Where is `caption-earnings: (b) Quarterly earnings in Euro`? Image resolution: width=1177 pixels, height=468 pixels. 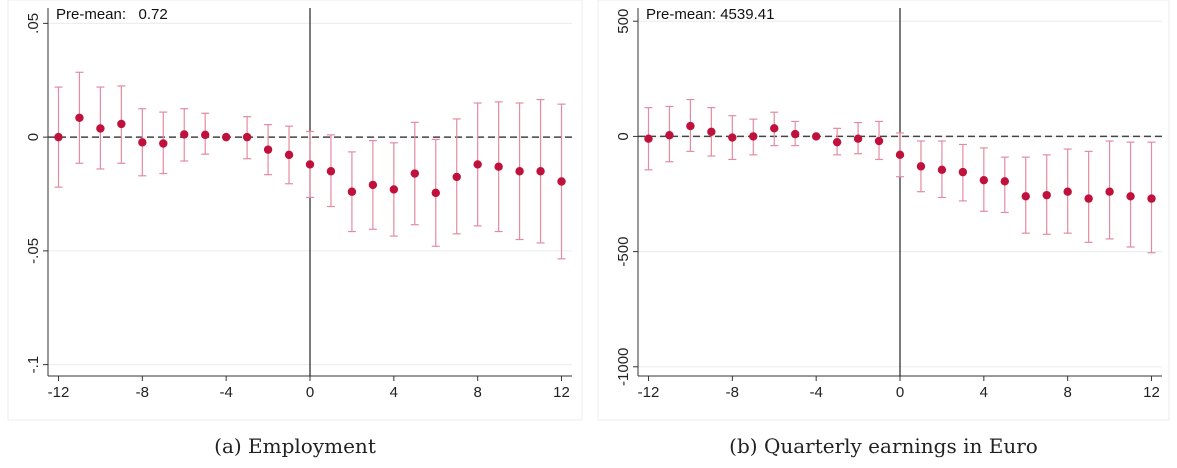 caption-earnings: (b) Quarterly earnings in Euro is located at coordinates (883, 446).